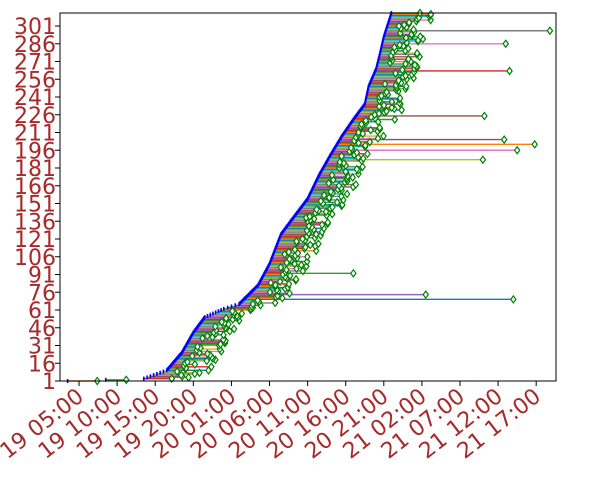 The height and width of the screenshot is (490, 591). I want to click on y-tick-label: 301, so click(35, 27).